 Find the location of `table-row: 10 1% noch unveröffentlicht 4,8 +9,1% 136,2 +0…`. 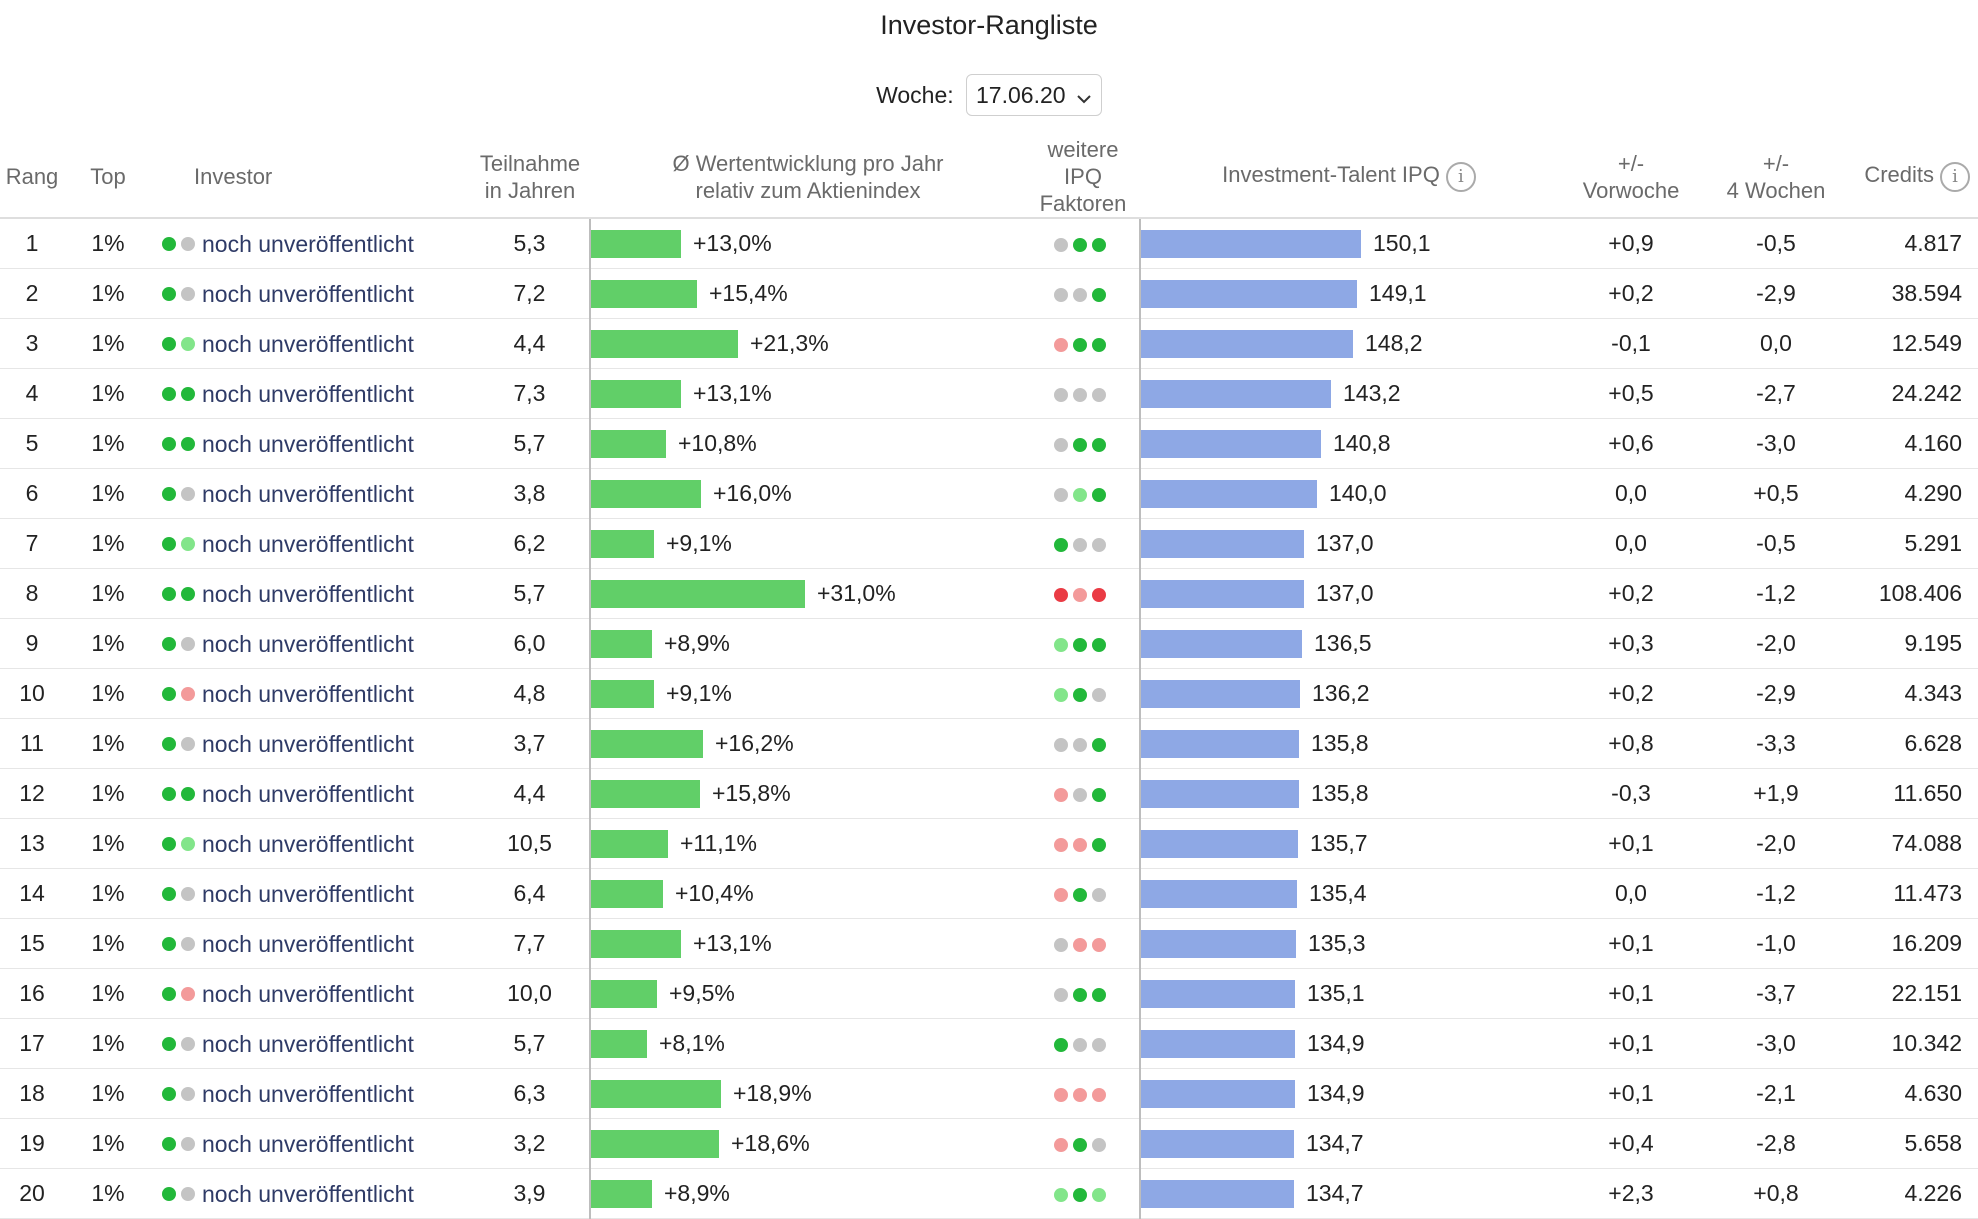

table-row: 10 1% noch unveröffentlicht 4,8 +9,1% 136,2 +0… is located at coordinates (989, 693).